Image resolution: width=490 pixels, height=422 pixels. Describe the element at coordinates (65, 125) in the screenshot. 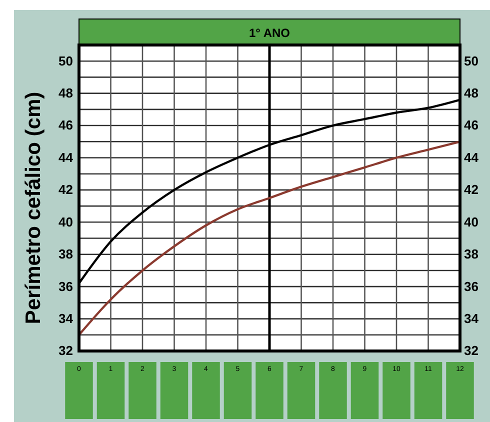

I see `y-tick-label: 46` at that location.